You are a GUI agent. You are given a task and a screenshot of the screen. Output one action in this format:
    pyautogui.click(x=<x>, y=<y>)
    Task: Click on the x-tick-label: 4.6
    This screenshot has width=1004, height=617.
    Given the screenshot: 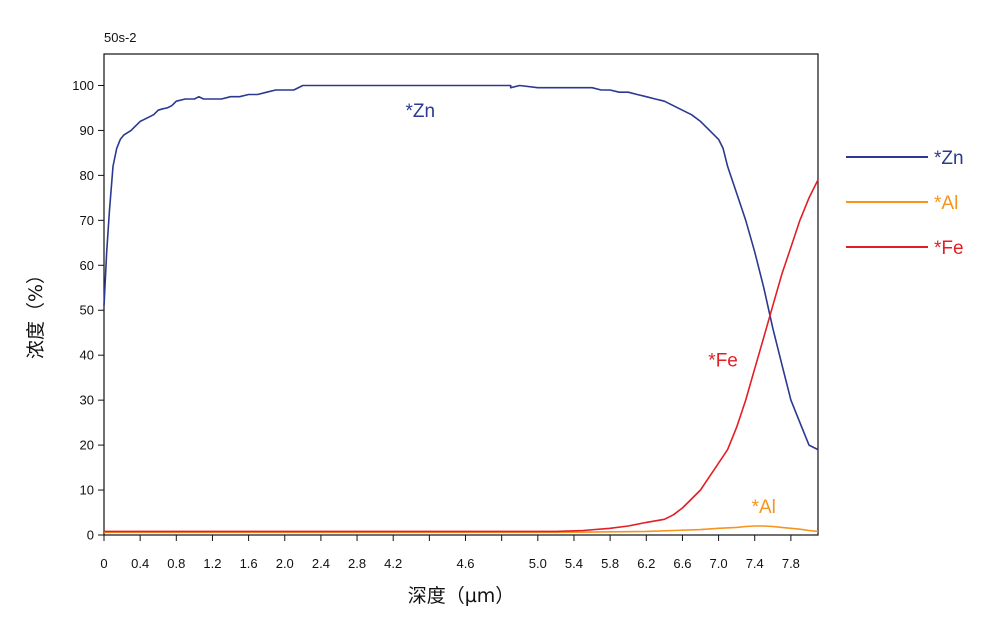 What is the action you would take?
    pyautogui.click(x=465, y=563)
    